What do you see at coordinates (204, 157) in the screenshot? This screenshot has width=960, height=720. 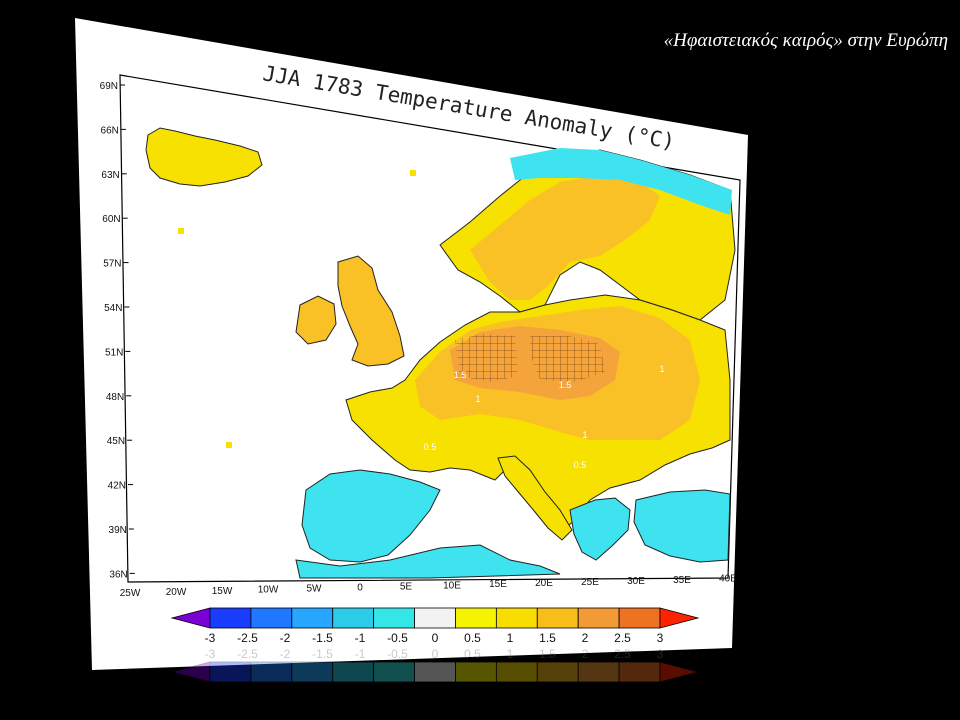 I see `land-iceland` at bounding box center [204, 157].